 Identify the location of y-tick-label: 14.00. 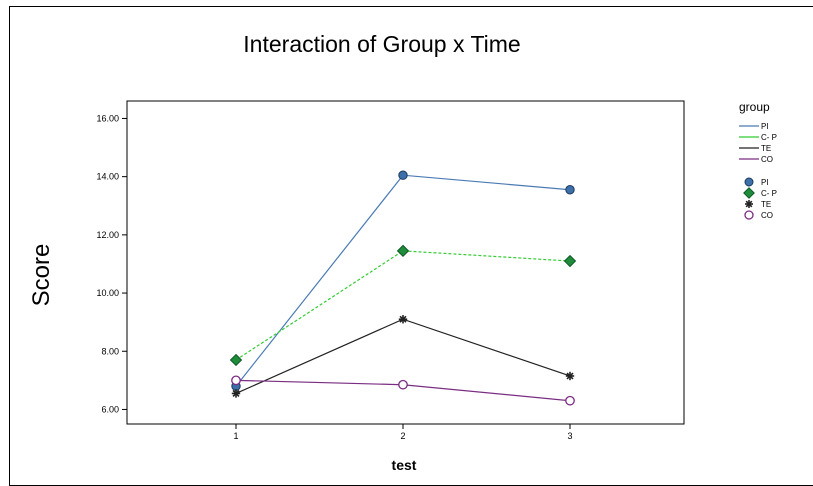
(107, 177).